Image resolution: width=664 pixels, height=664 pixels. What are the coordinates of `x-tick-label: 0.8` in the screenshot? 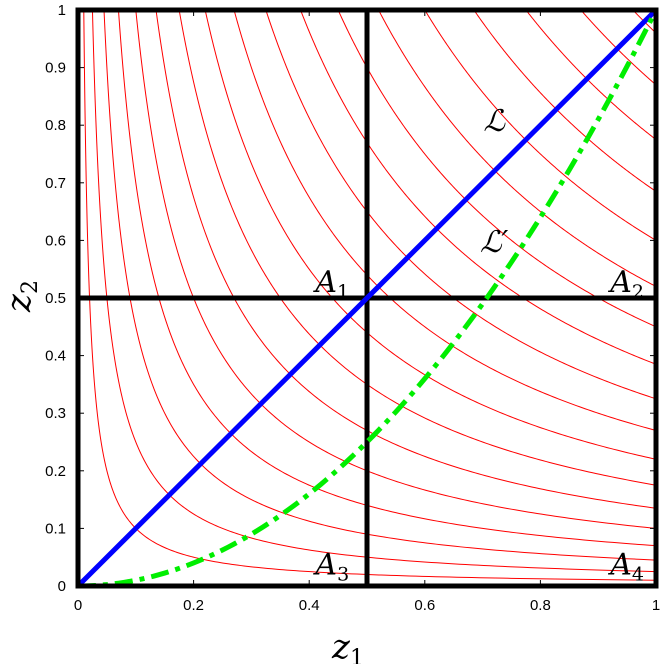 It's located at (540, 605).